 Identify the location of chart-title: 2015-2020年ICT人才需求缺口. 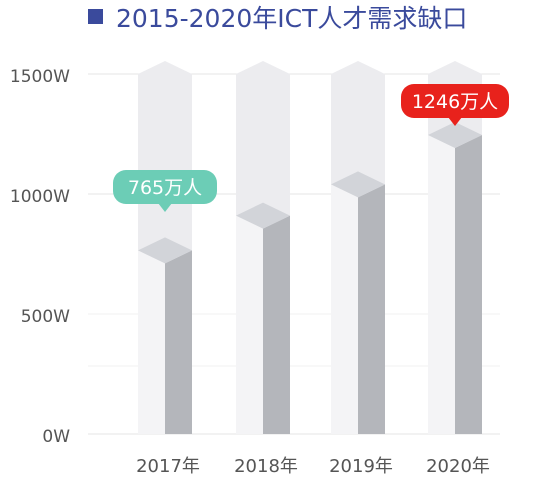
(291, 18).